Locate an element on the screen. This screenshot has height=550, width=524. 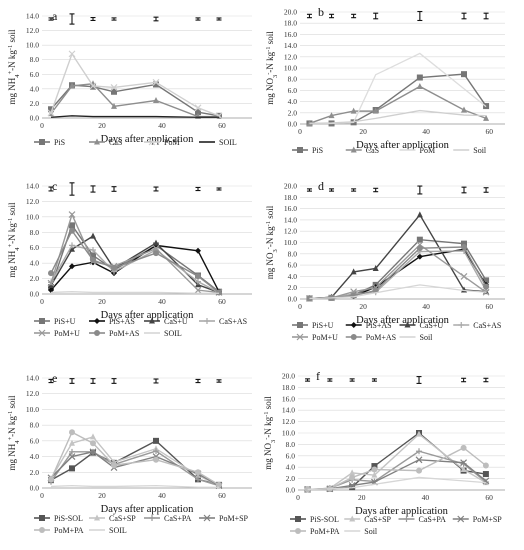
y-tick-label: 8.0 is located at coordinates (35, 232).